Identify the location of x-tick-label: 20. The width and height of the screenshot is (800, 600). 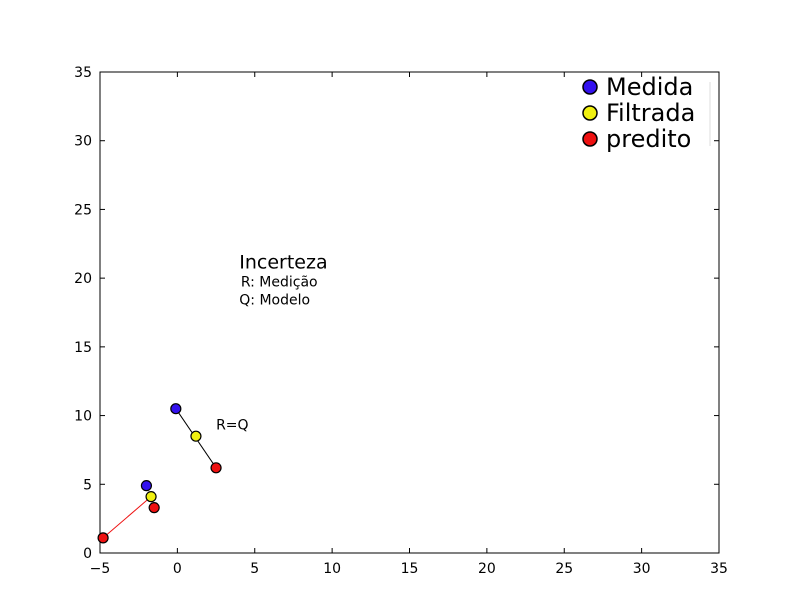
(487, 569).